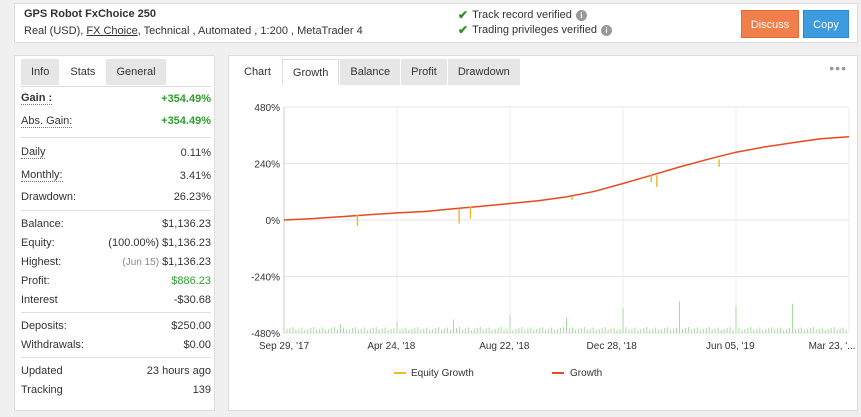 The image size is (861, 417). I want to click on stat-interest: Interest -$30.68, so click(116, 299).